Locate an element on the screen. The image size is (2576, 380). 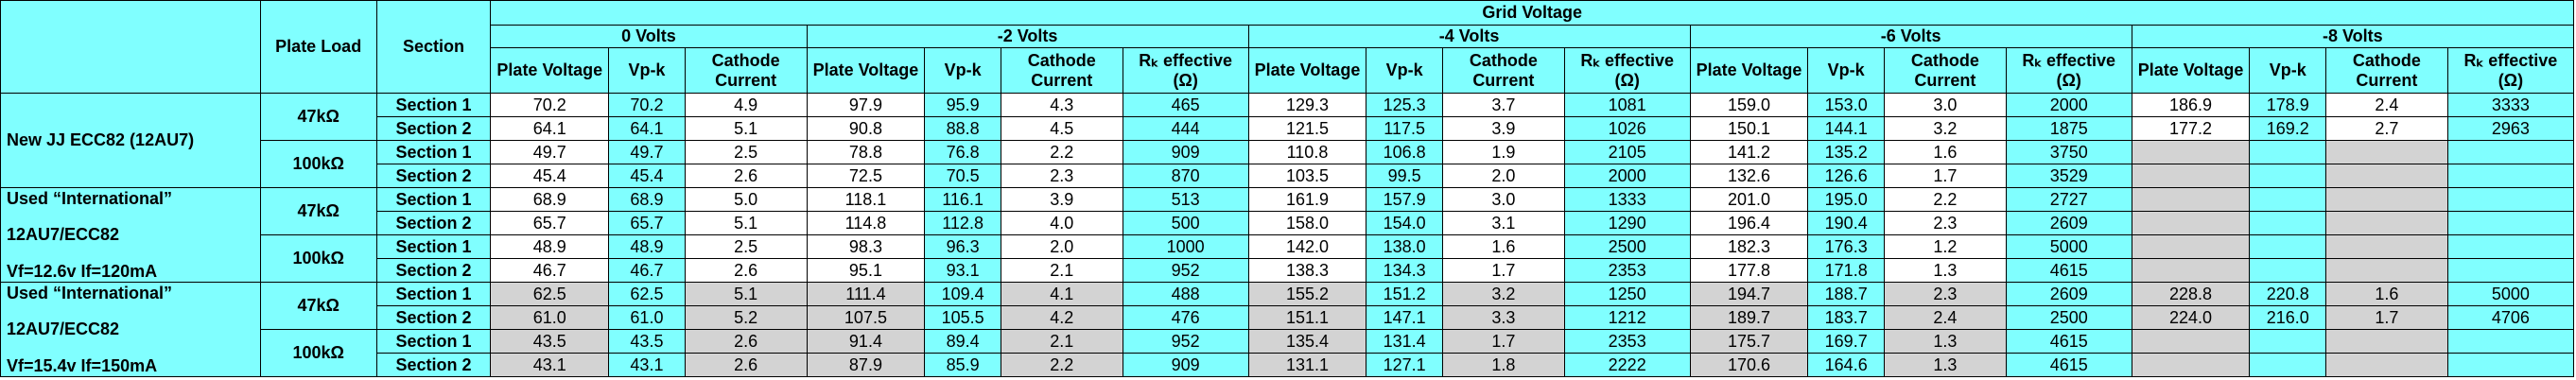
value-cell: 1.6 is located at coordinates (1945, 152).